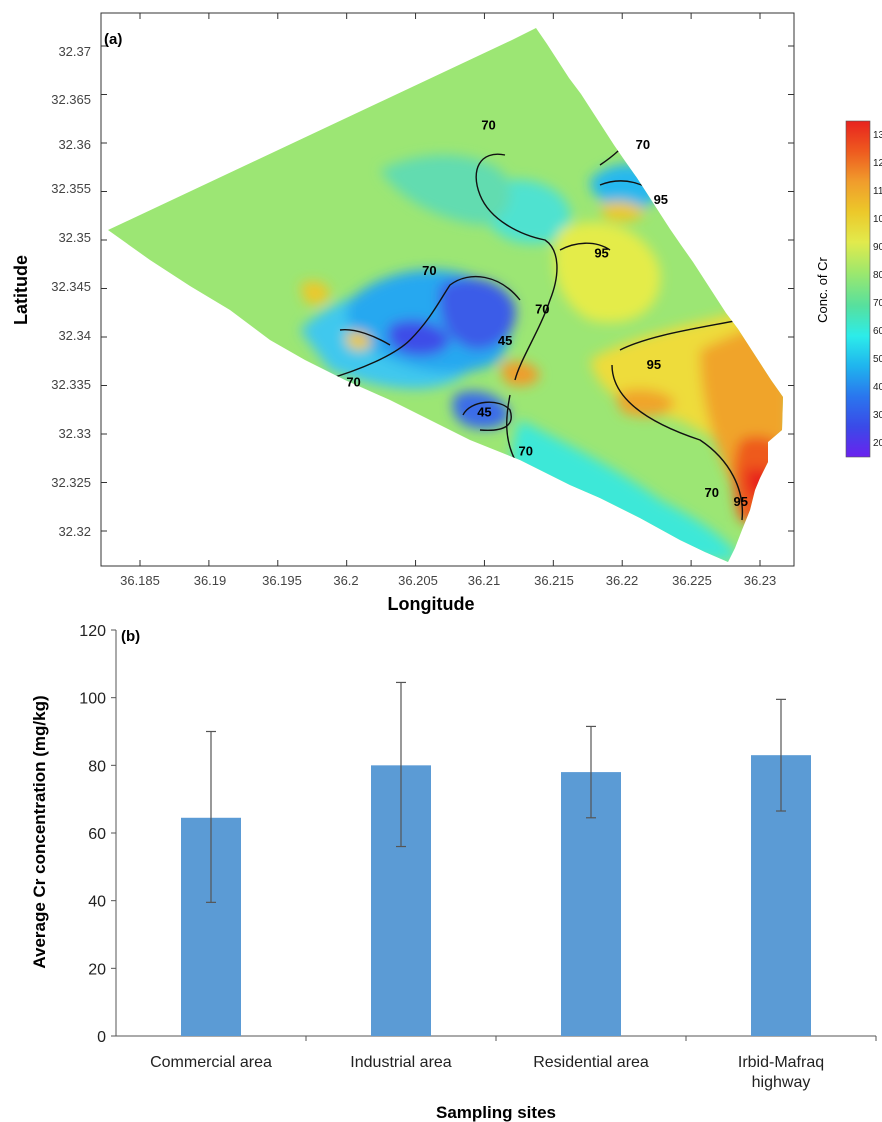 The height and width of the screenshot is (1122, 882). I want to click on map-y-tick: 32.355, so click(71, 188).